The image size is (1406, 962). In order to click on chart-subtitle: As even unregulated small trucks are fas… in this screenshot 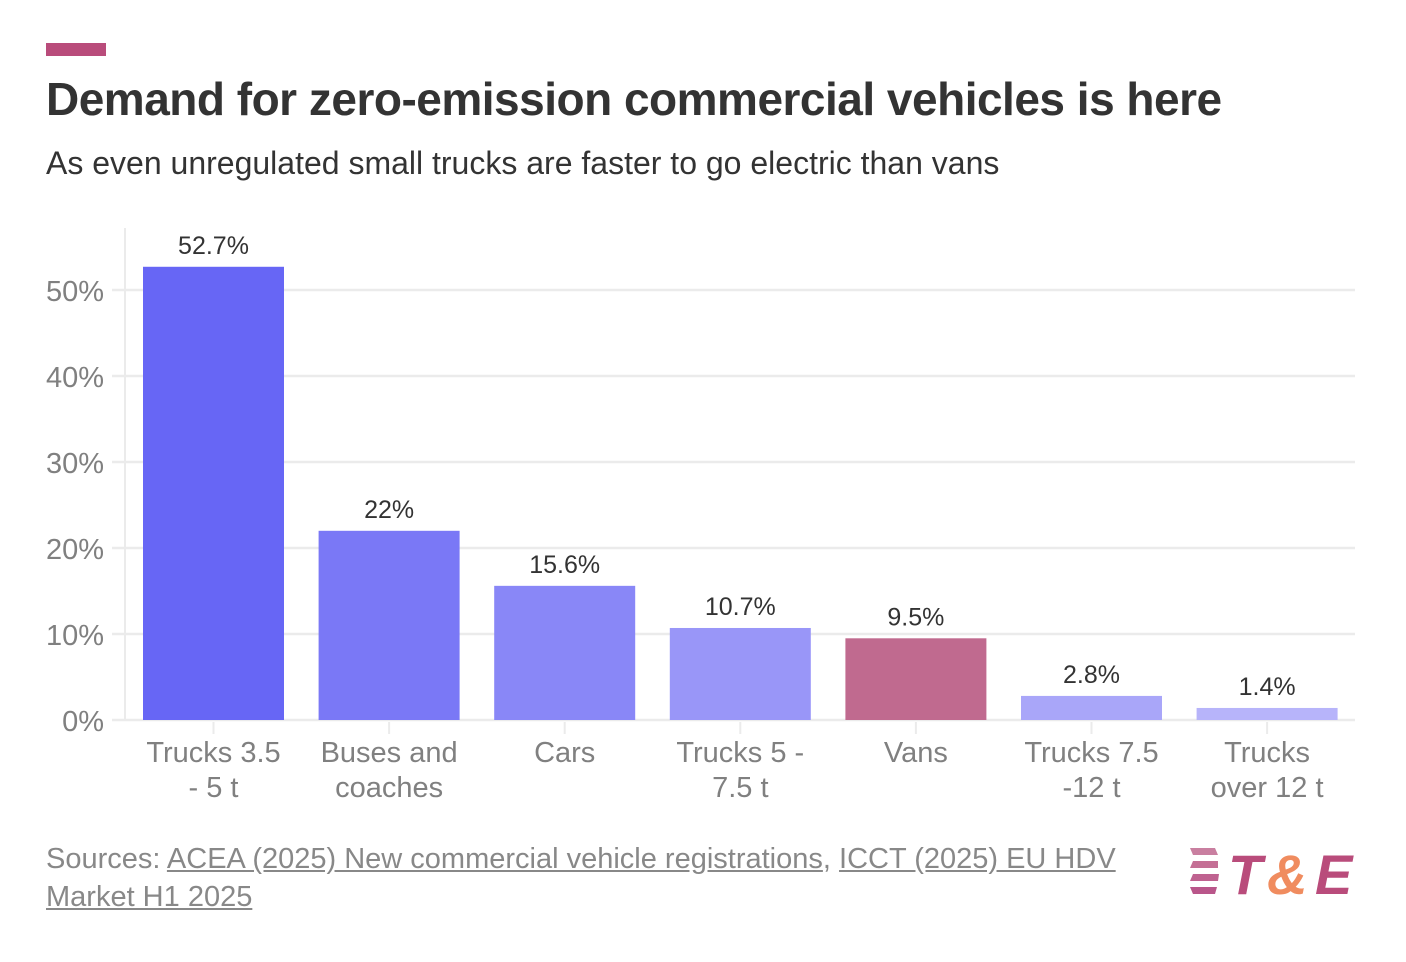, I will do `click(523, 163)`.